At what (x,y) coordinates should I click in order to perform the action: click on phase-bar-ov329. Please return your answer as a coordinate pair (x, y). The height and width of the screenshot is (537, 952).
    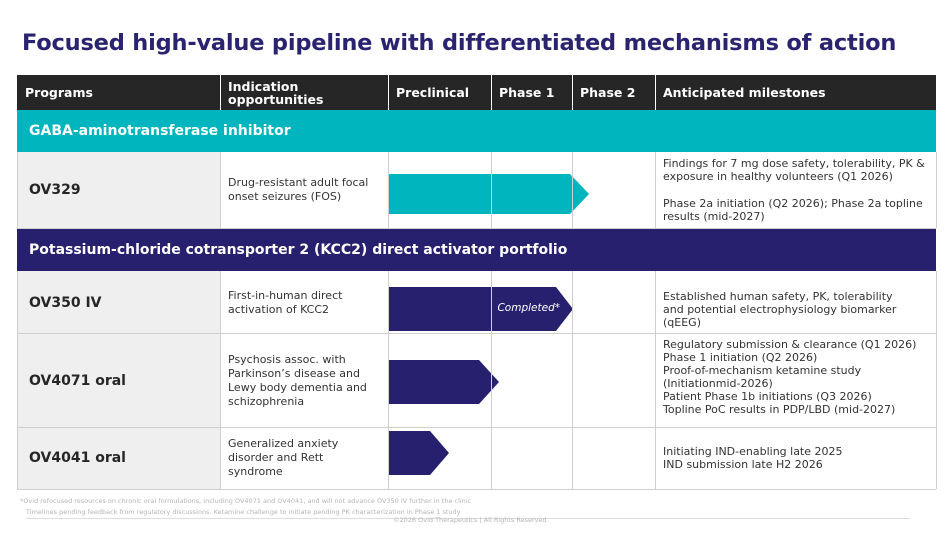
    Looking at the image, I should click on (488, 194).